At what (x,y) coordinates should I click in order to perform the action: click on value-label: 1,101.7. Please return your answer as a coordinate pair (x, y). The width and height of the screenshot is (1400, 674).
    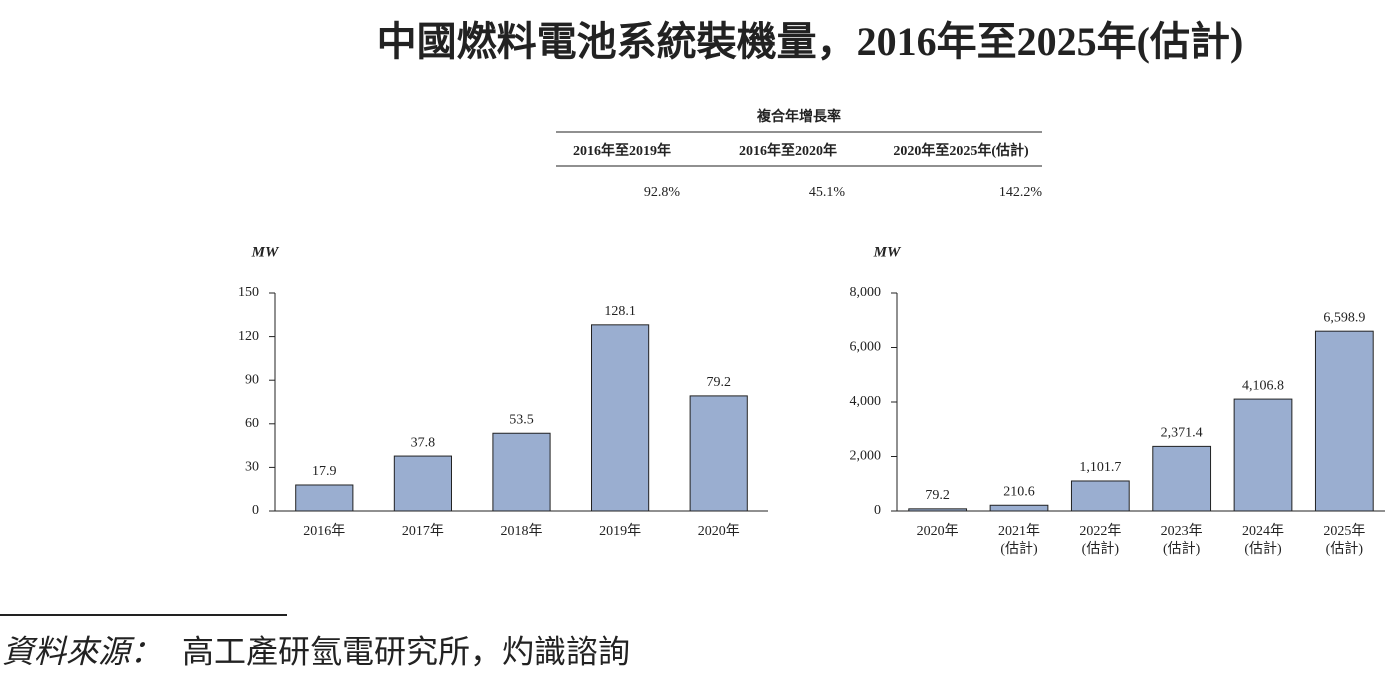
    Looking at the image, I should click on (1100, 467).